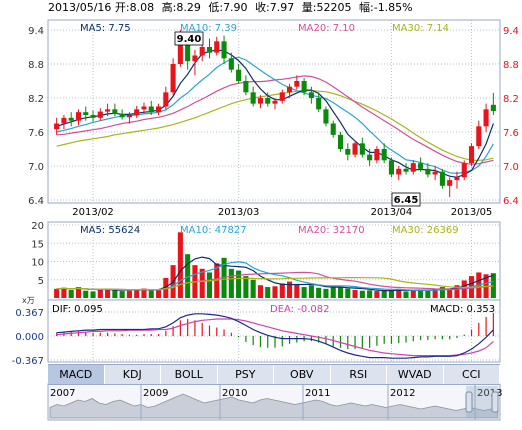 This screenshot has height=430, width=522. I want to click on high-value: 8.29, so click(188, 7).